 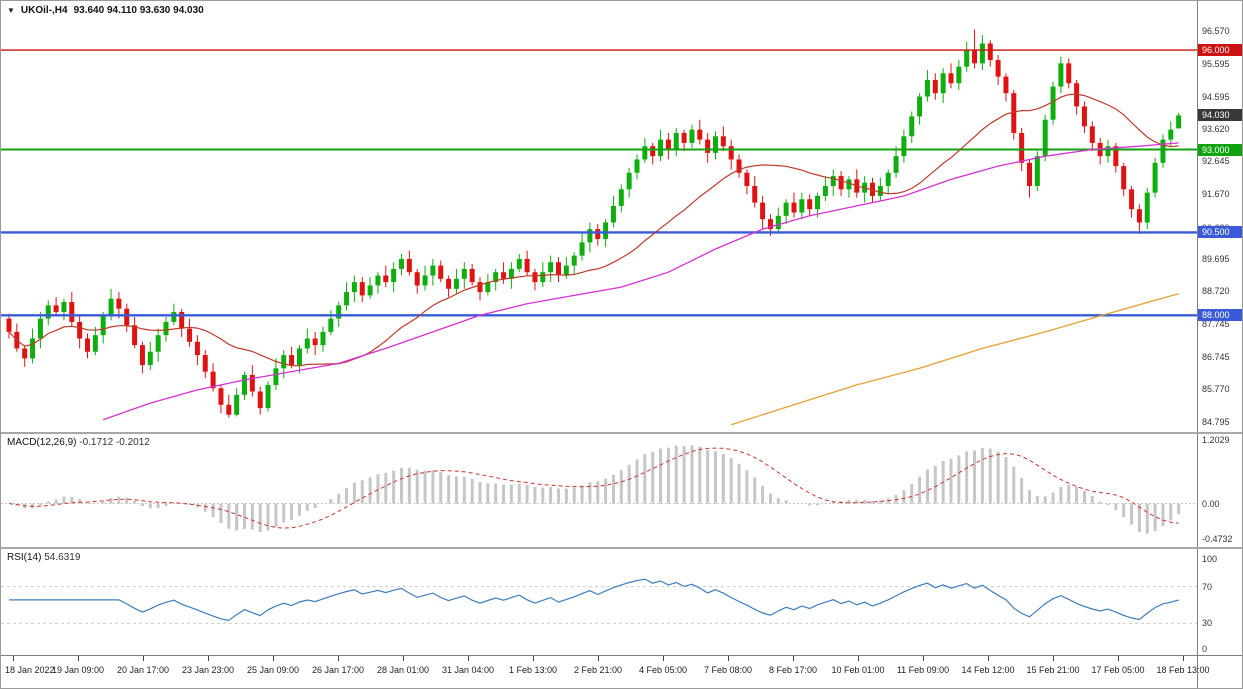 What do you see at coordinates (468, 670) in the screenshot?
I see `time-label: 31 Jan 04:00` at bounding box center [468, 670].